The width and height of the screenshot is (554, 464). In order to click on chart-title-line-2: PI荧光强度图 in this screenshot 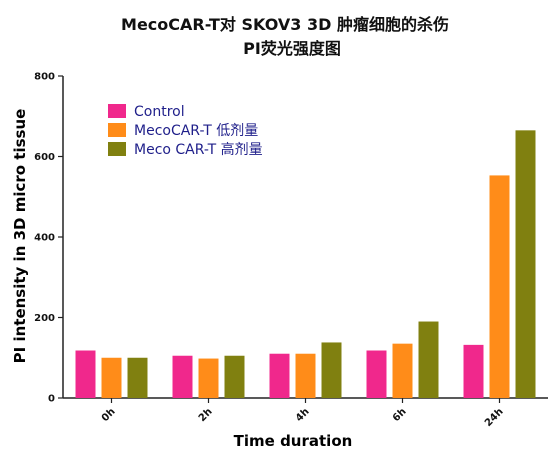, I will do `click(292, 48)`.